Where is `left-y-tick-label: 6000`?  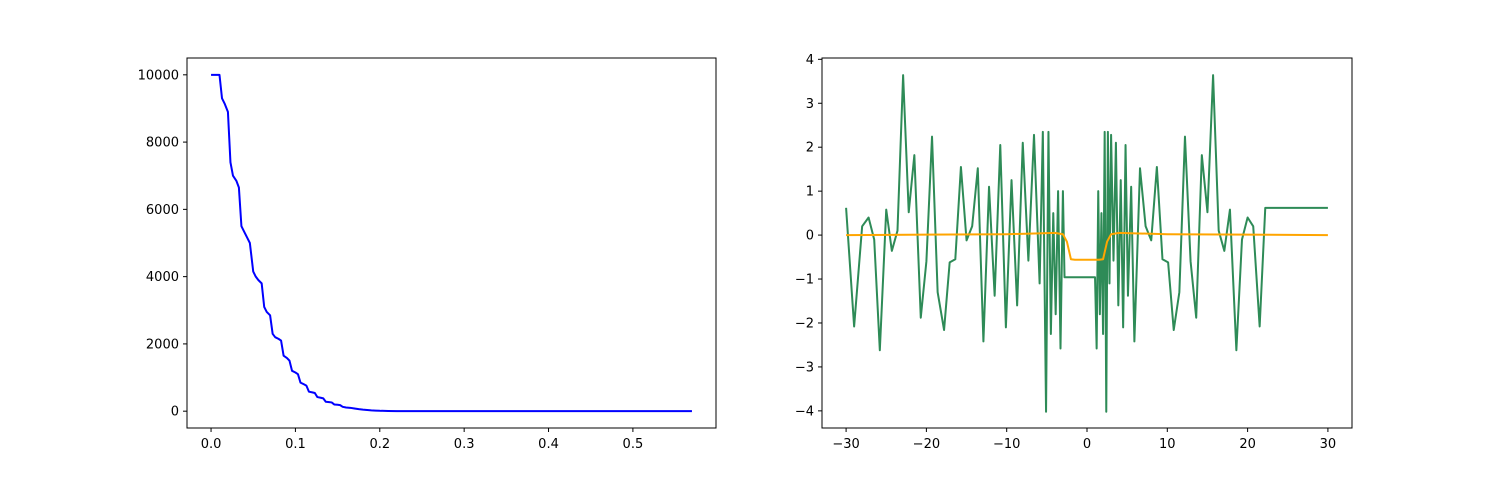 left-y-tick-label: 6000 is located at coordinates (162, 210).